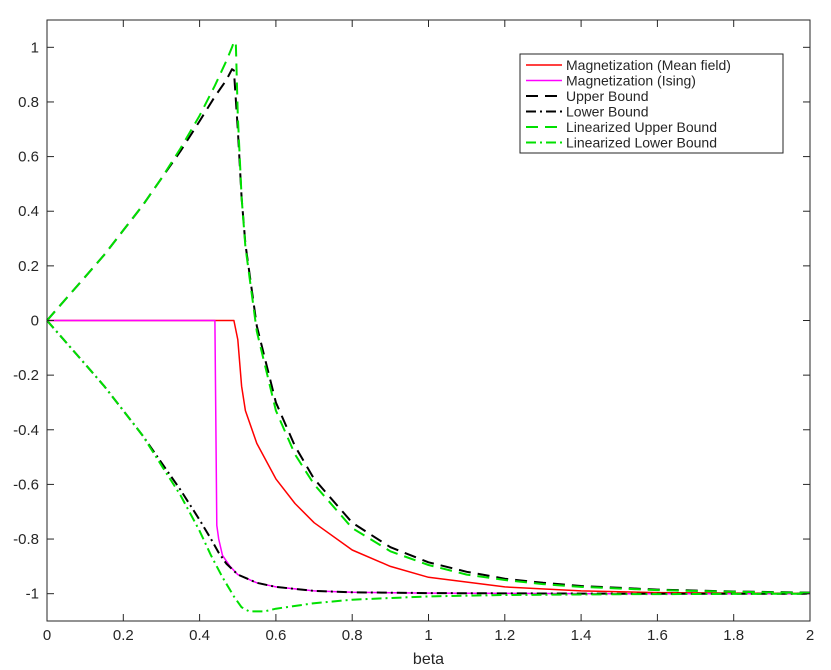 This screenshot has height=670, width=831. I want to click on x-tick-label: 1.8, so click(733, 635).